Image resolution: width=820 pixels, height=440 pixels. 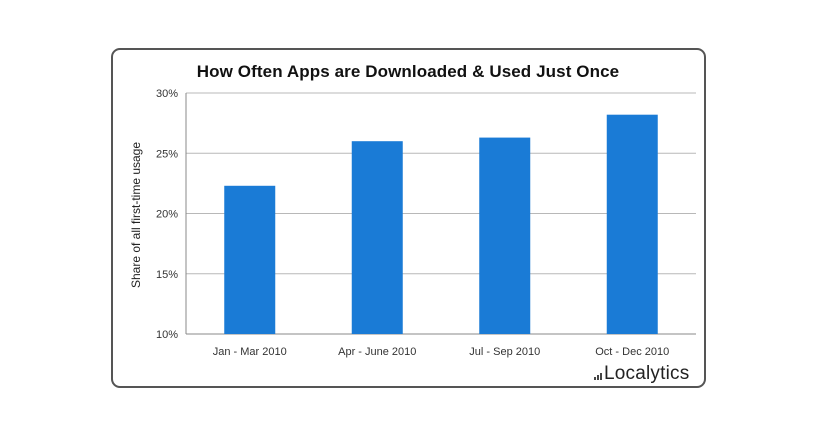 What do you see at coordinates (641, 374) in the screenshot?
I see `localytics-logo: Localytics` at bounding box center [641, 374].